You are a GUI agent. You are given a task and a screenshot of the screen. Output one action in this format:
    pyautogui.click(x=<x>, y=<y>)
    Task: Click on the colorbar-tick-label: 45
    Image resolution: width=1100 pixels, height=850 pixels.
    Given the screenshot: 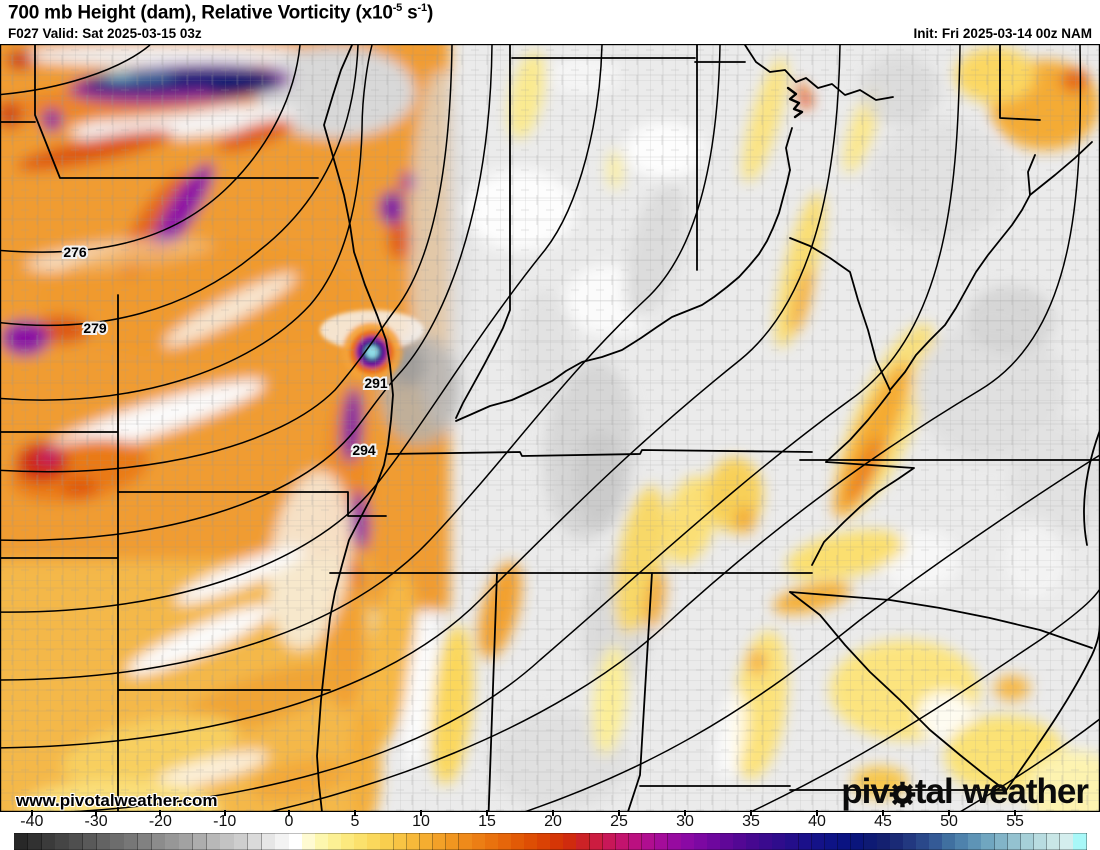 What is the action you would take?
    pyautogui.click(x=883, y=821)
    